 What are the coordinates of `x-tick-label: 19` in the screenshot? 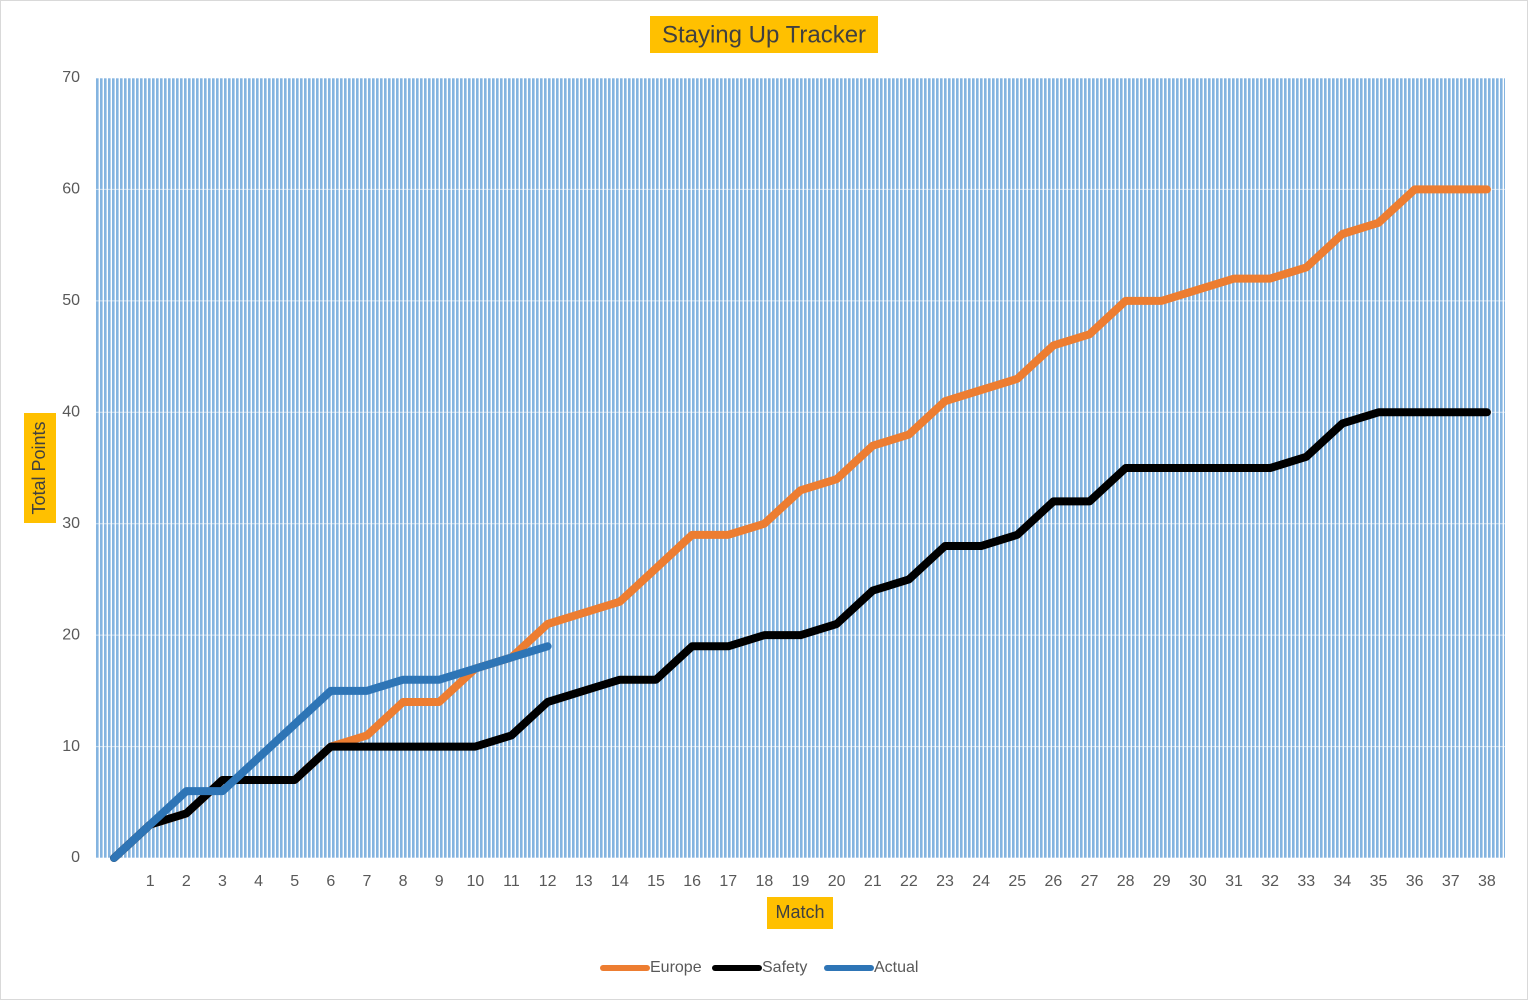 It's located at (801, 881).